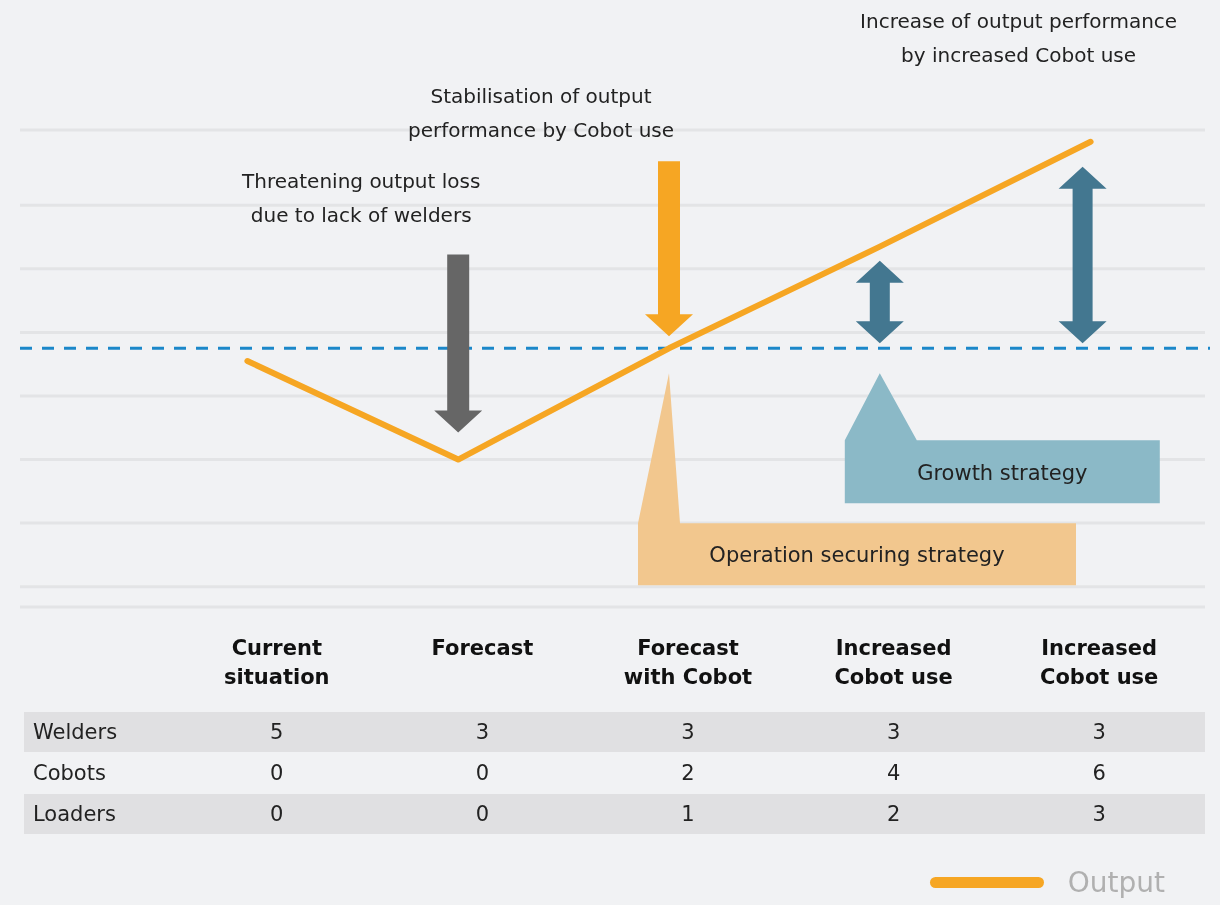 The image size is (1220, 905). Describe the element at coordinates (482, 648) in the screenshot. I see `x-tick-label: Forecast` at that location.